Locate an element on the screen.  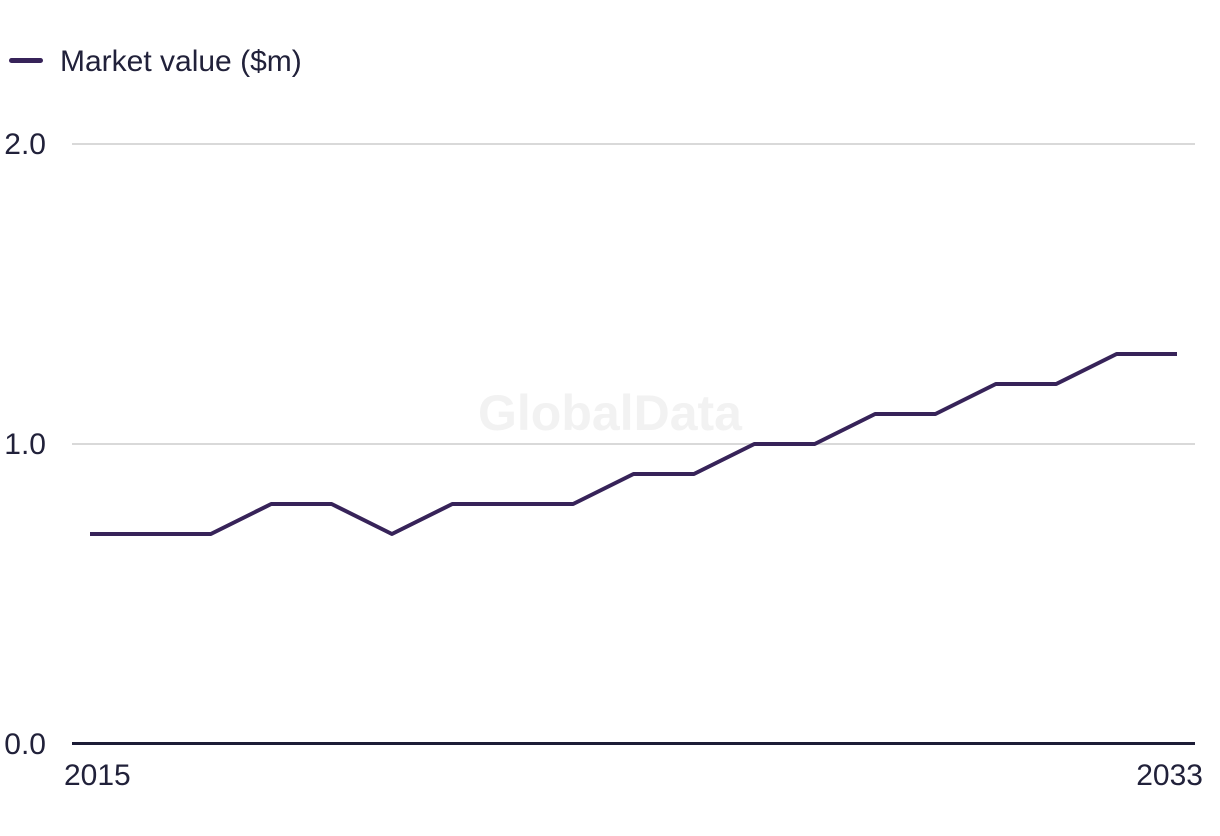
x-tick-2033: 2033 is located at coordinates (1169, 775).